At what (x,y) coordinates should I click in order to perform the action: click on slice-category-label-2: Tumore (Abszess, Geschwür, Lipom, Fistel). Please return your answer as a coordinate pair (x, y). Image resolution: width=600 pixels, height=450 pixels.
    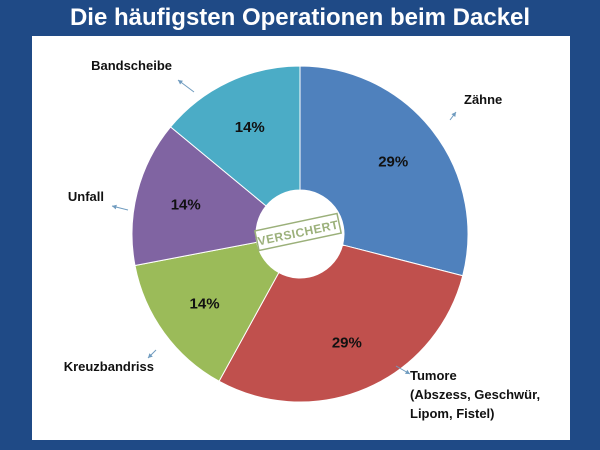
    Looking at the image, I should click on (475, 394).